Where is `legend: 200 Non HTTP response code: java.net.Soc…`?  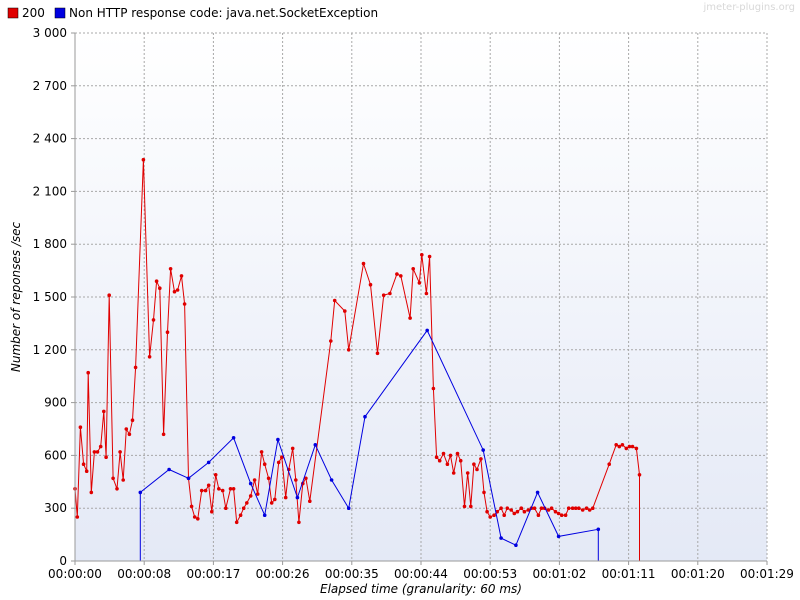 legend: 200 Non HTTP response code: java.net.Soc… is located at coordinates (192, 13).